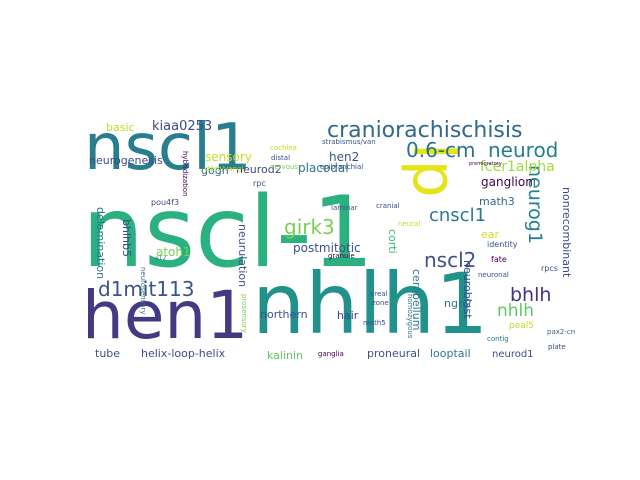 This screenshot has width=640, height=480. What do you see at coordinates (374, 323) in the screenshot?
I see `word-math5: math5` at bounding box center [374, 323].